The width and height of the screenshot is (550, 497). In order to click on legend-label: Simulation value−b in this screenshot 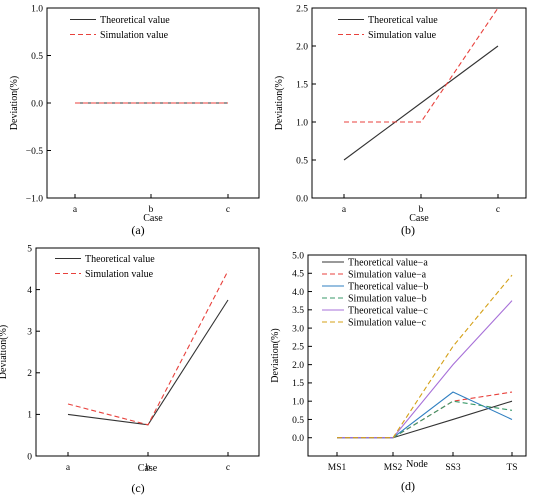, I will do `click(387, 299)`.